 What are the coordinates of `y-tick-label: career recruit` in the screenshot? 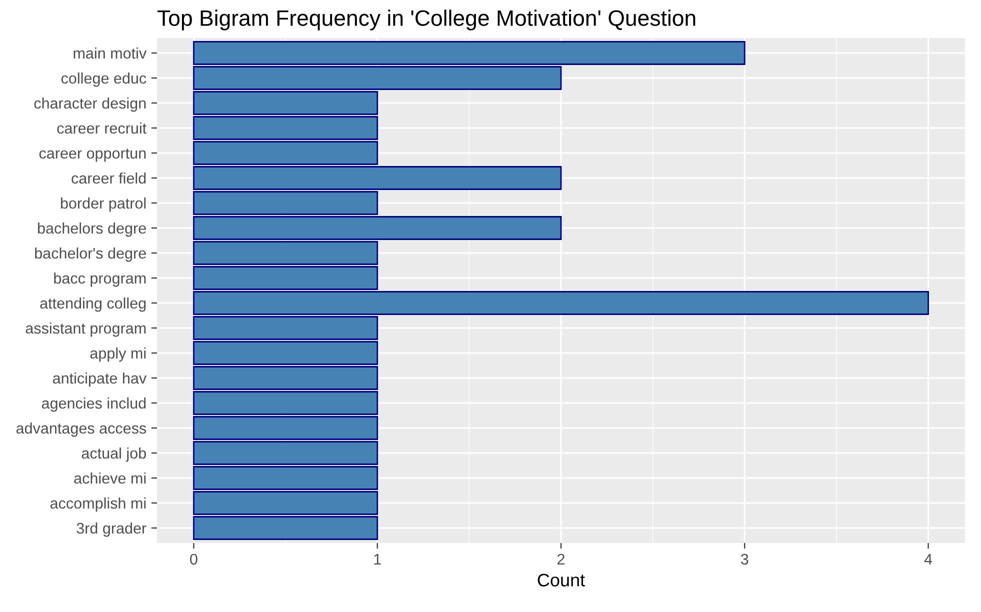 It's located at (101, 128).